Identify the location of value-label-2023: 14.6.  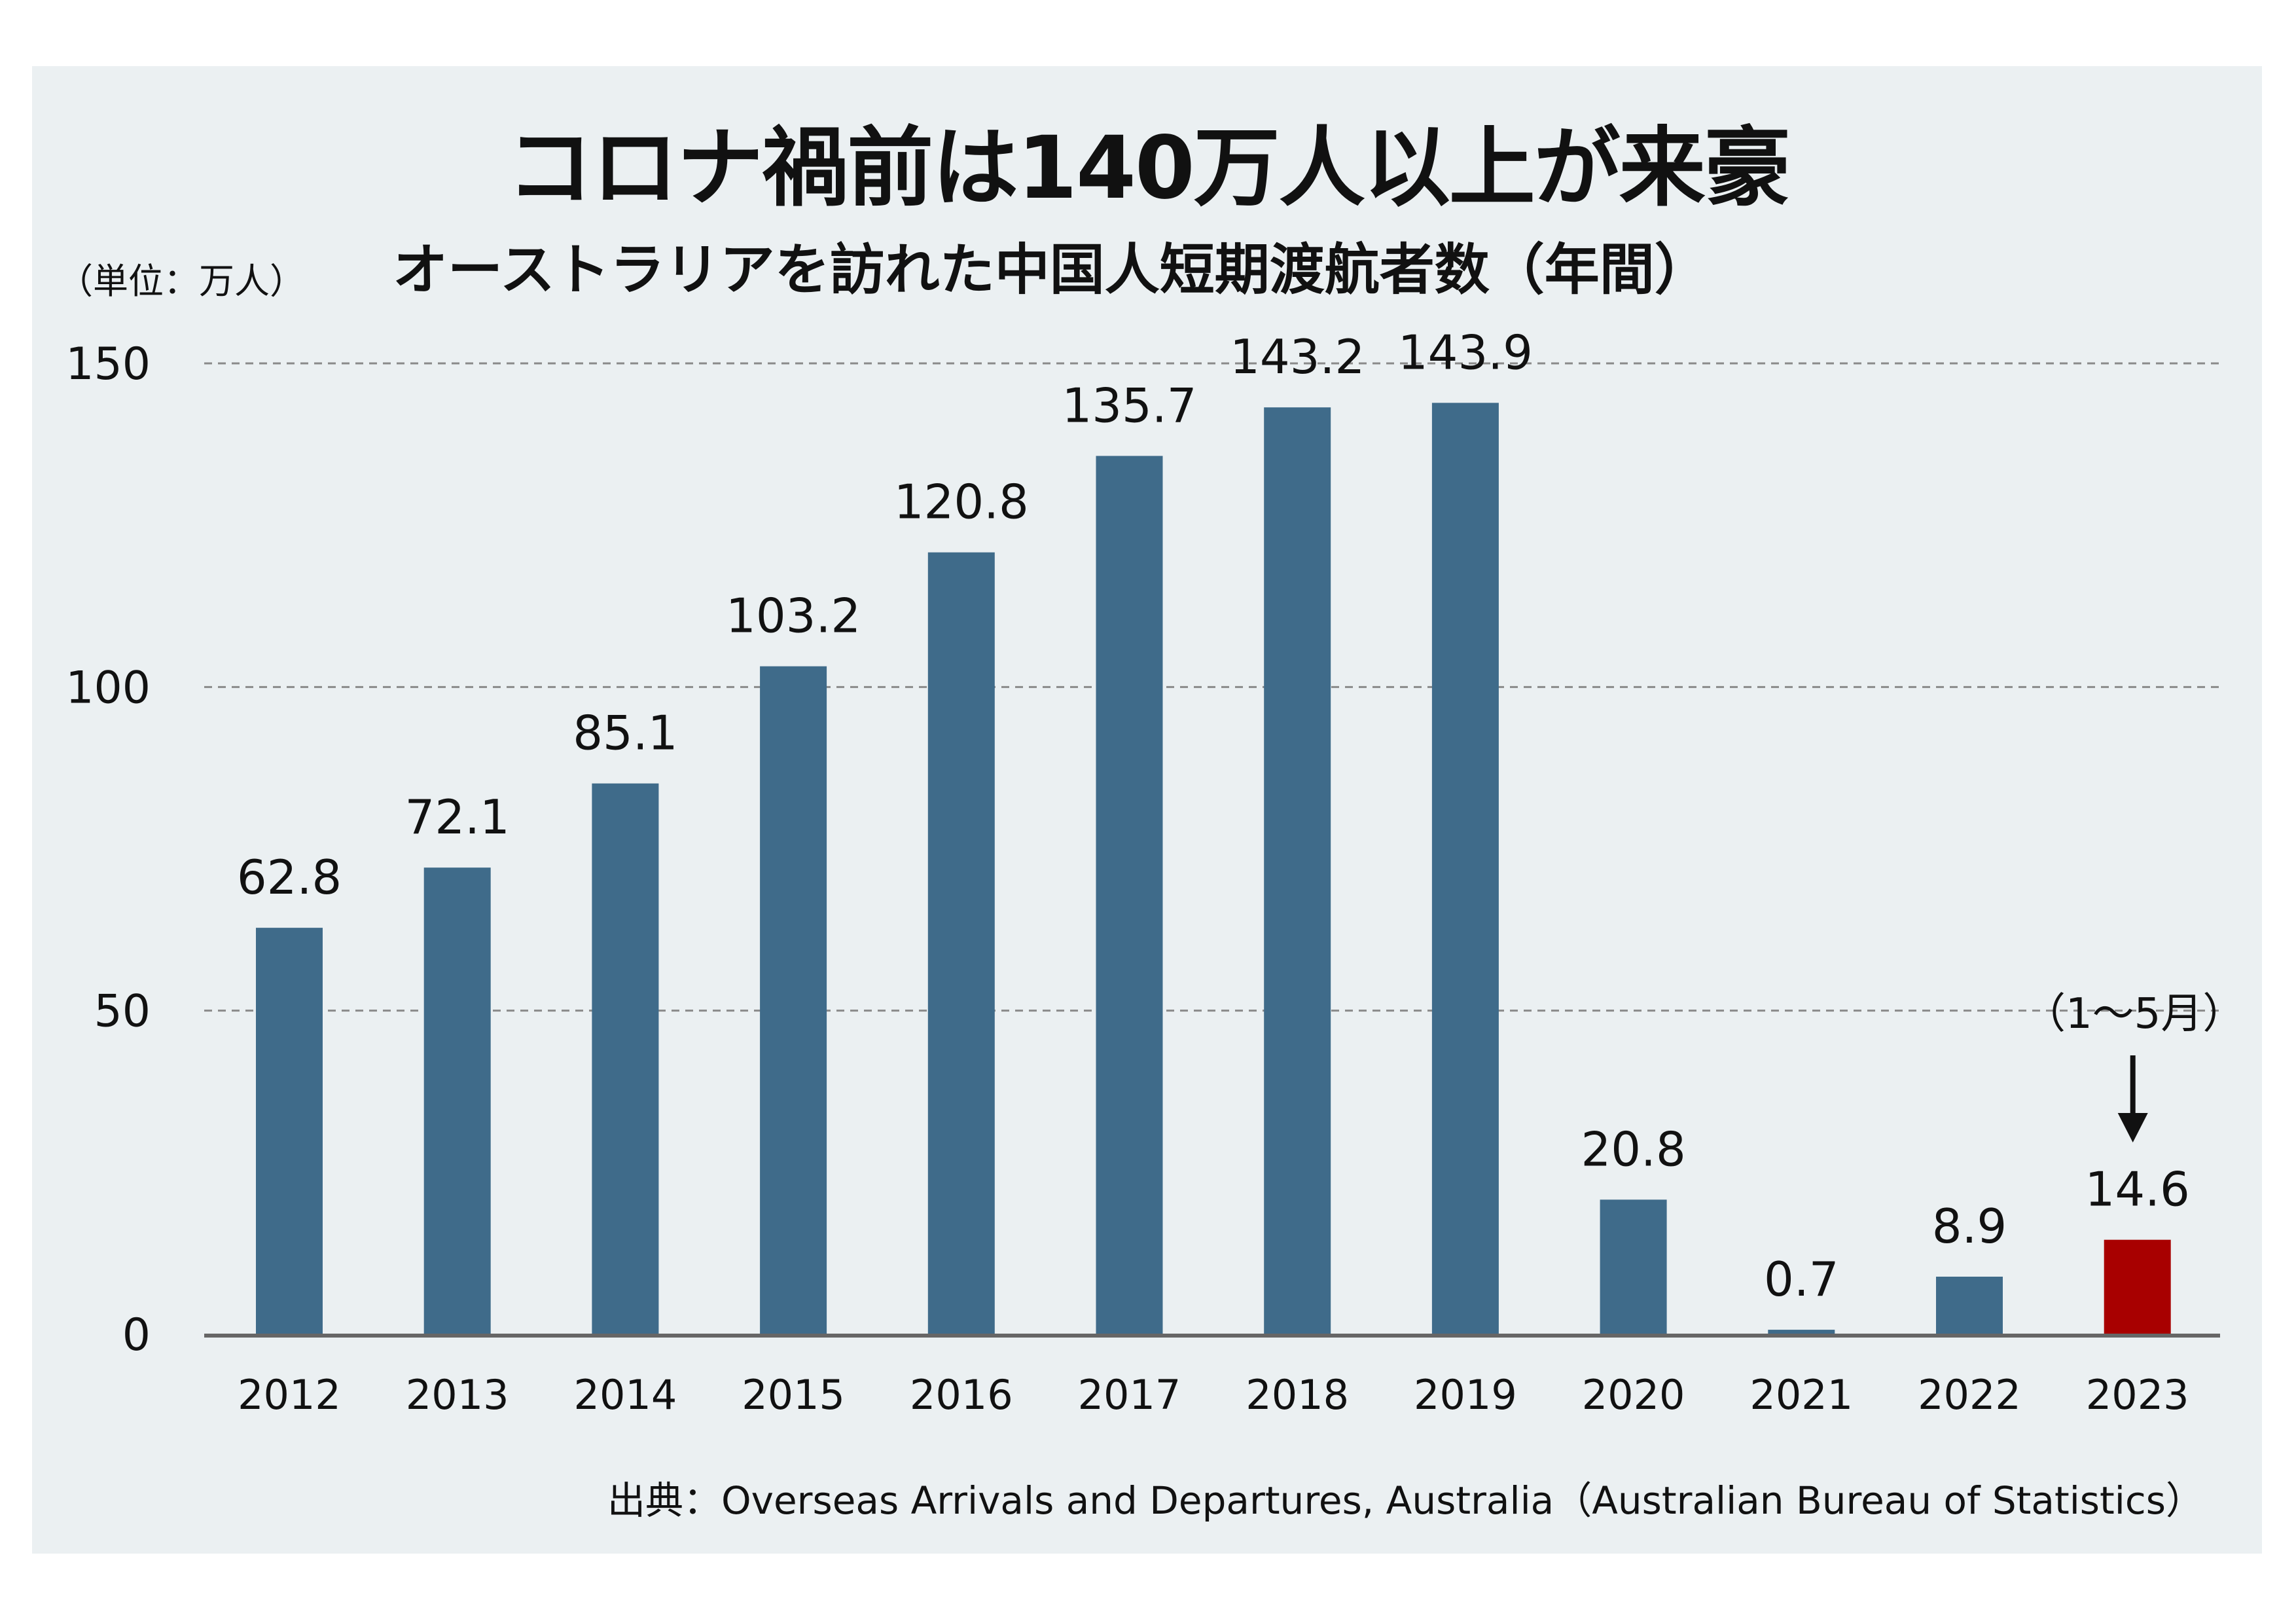
(2137, 1189).